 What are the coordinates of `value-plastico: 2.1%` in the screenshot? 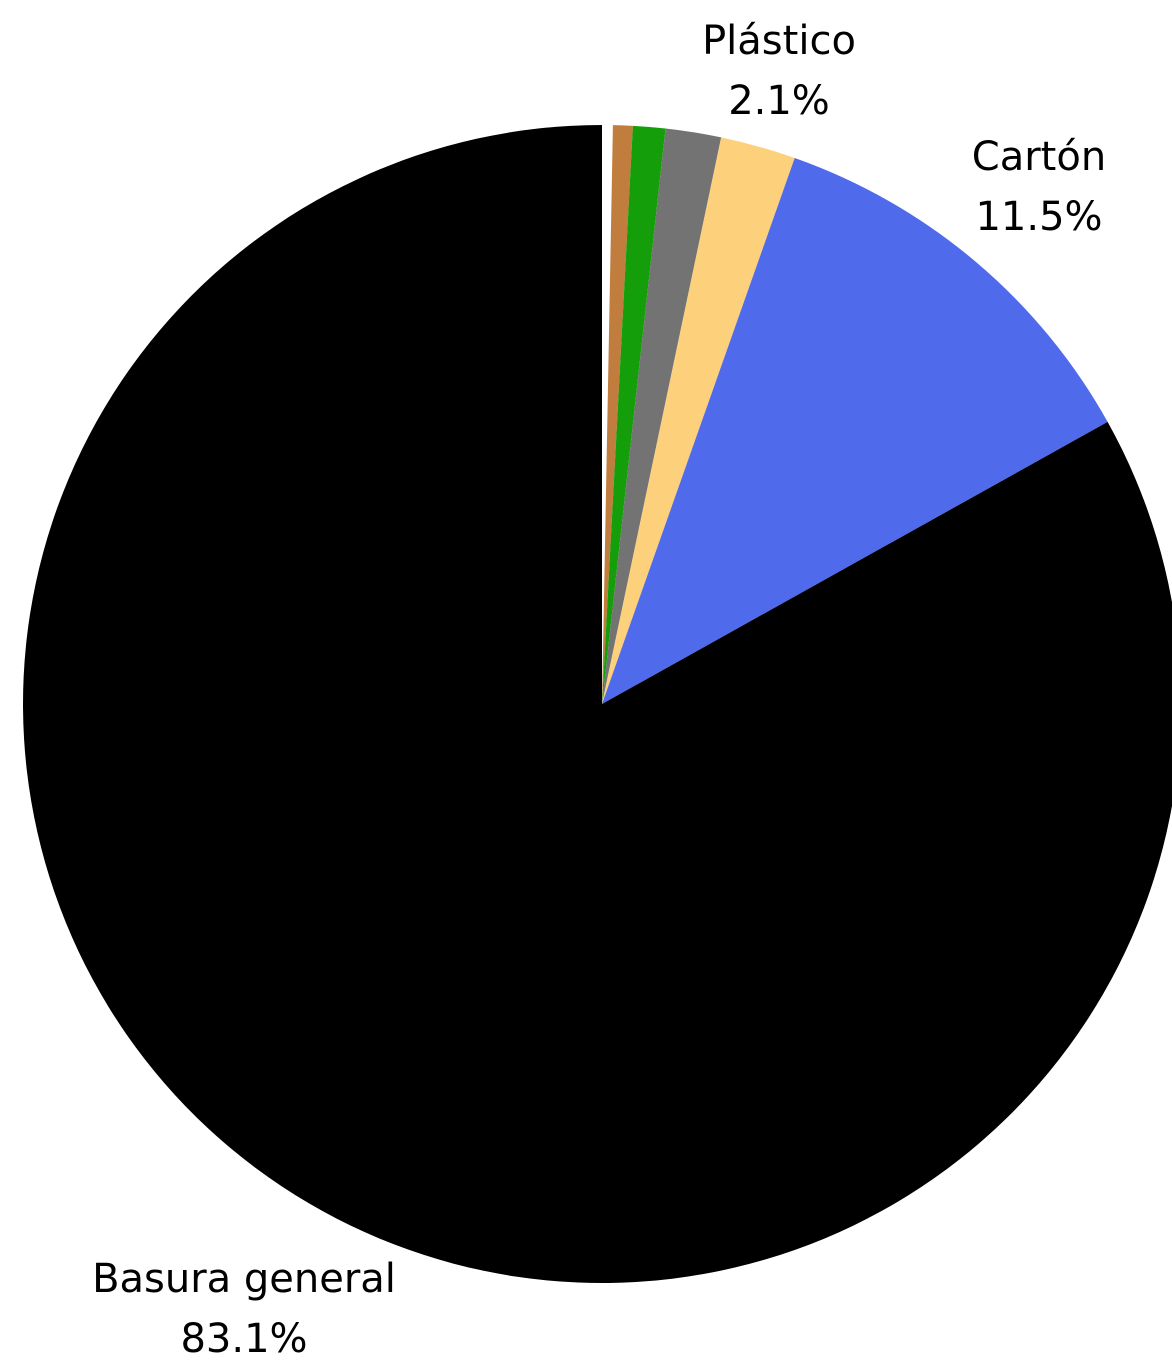 It's located at (779, 101).